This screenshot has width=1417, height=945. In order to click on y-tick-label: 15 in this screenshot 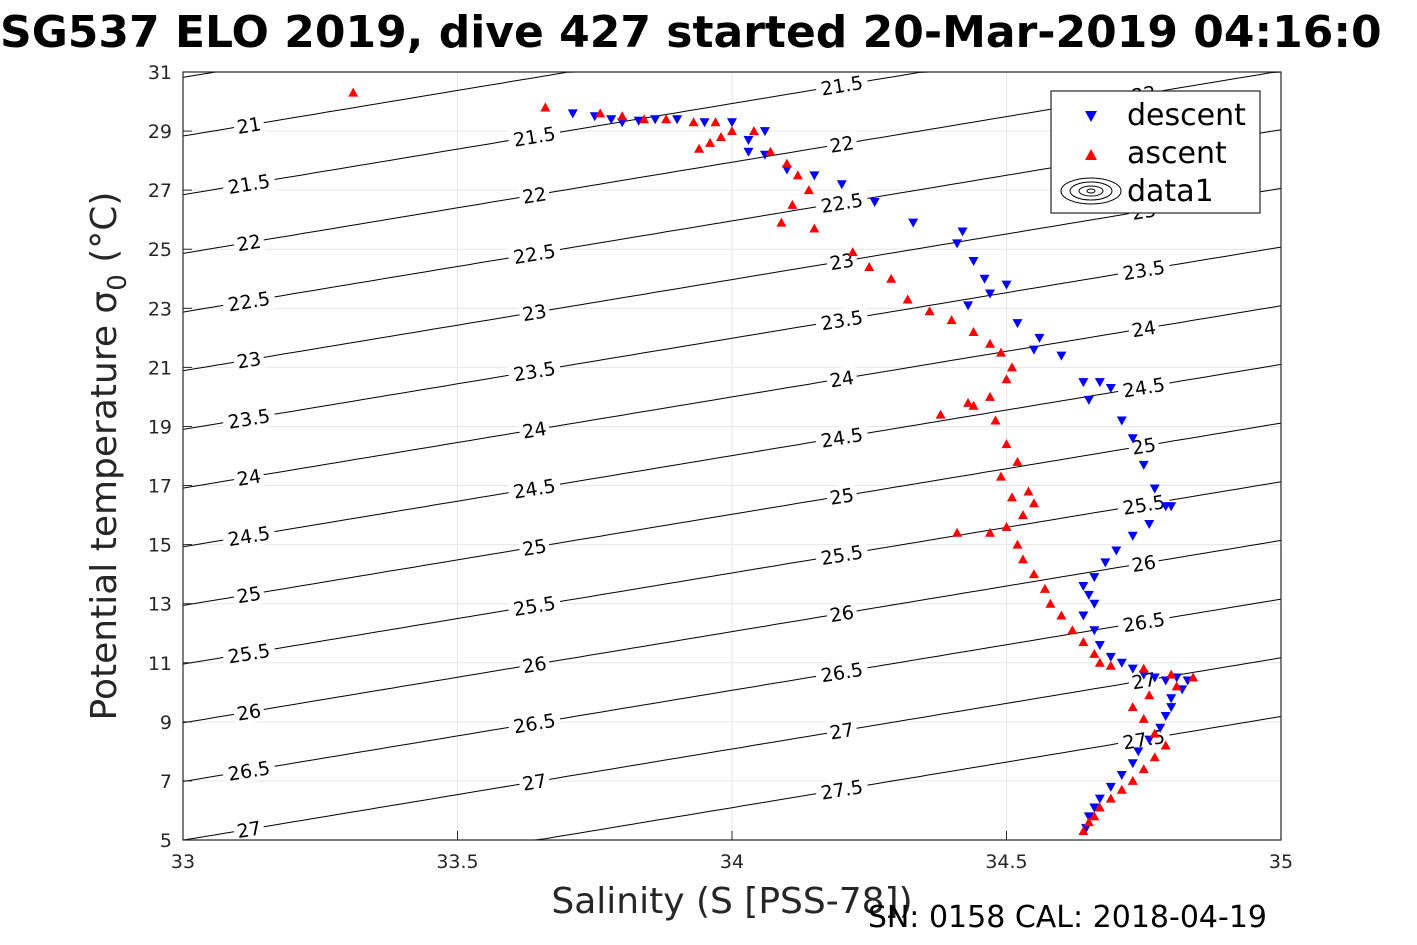, I will do `click(160, 546)`.